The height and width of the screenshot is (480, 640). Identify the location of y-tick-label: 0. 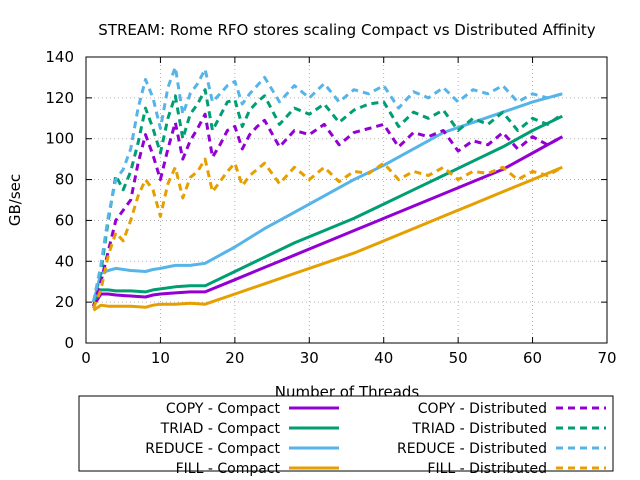
(69, 343).